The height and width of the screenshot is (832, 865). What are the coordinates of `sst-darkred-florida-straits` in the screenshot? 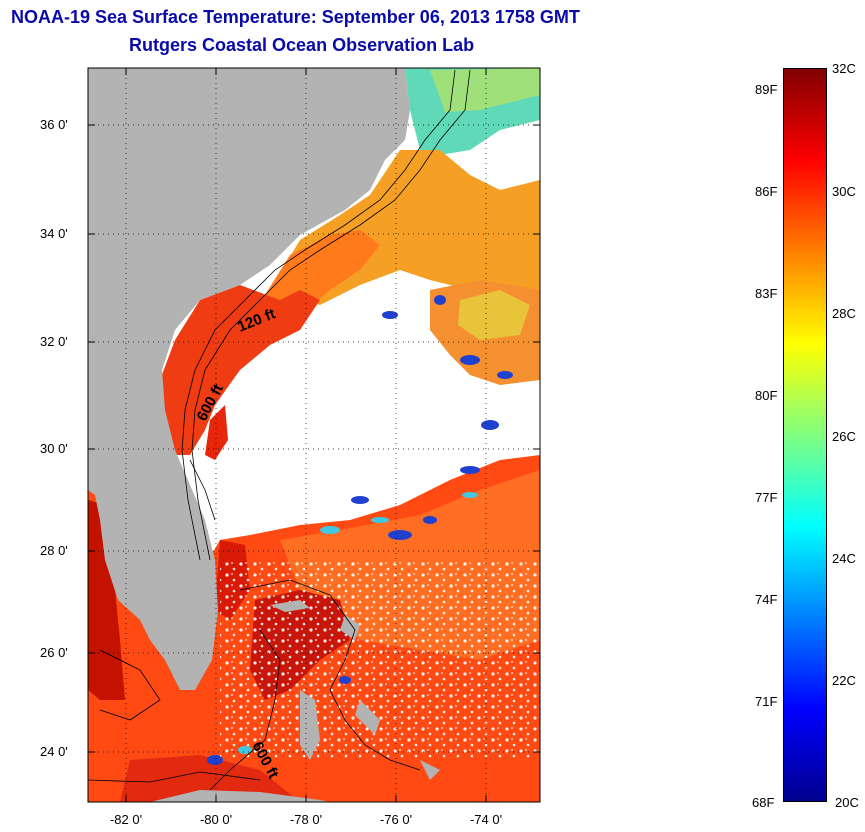 It's located at (106, 600).